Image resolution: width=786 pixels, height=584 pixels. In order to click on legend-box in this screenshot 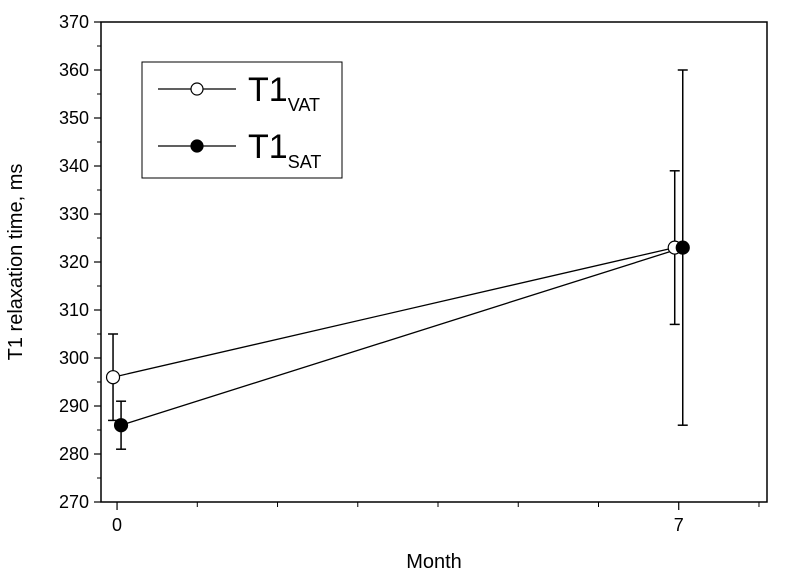, I will do `click(242, 120)`.